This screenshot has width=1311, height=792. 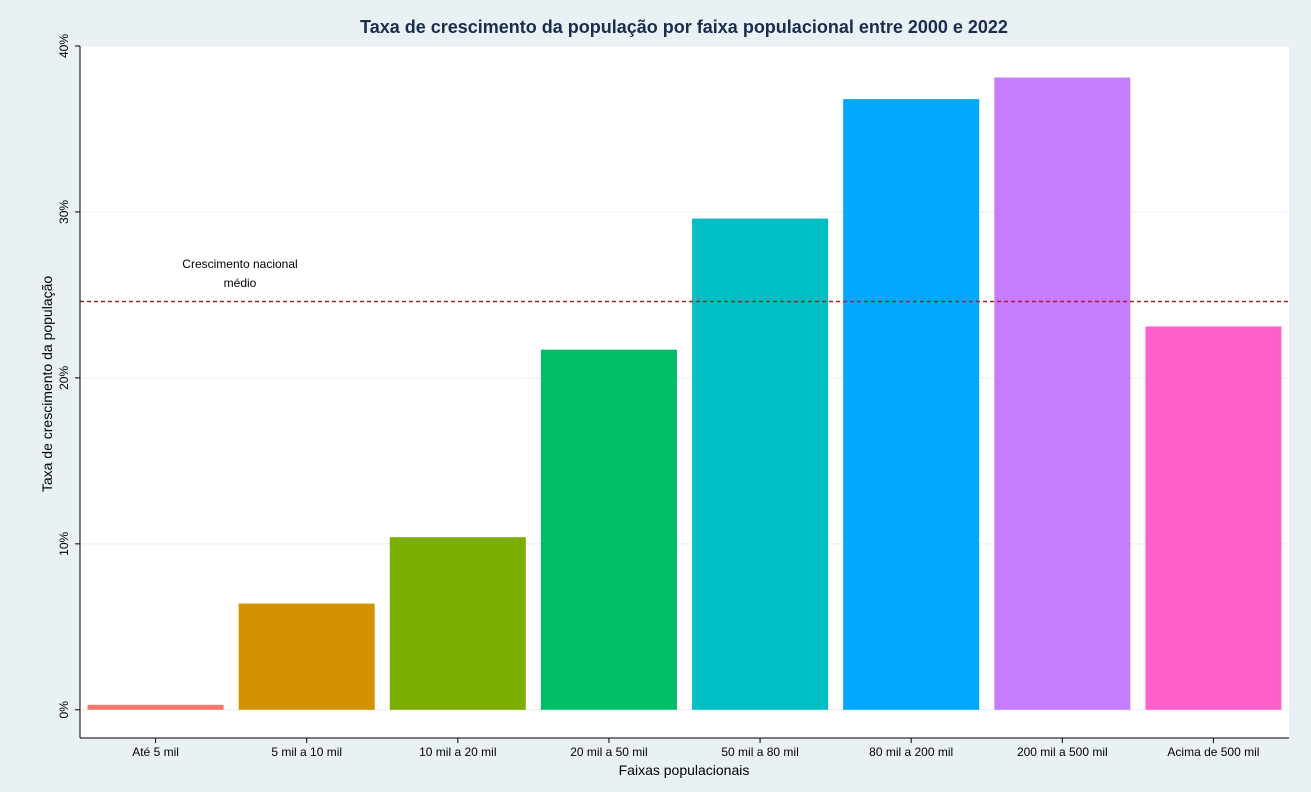 I want to click on x-tick-label: Acima de 500 mil, so click(x=1213, y=752).